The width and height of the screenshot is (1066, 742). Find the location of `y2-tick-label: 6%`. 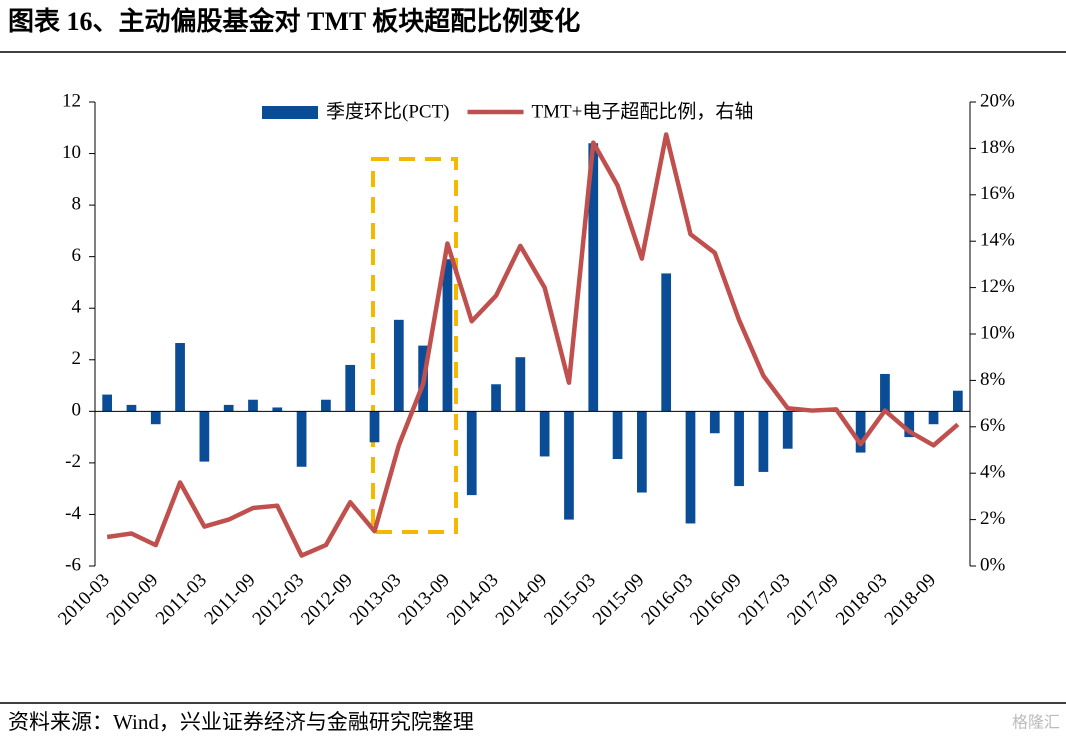

y2-tick-label: 6% is located at coordinates (993, 425).